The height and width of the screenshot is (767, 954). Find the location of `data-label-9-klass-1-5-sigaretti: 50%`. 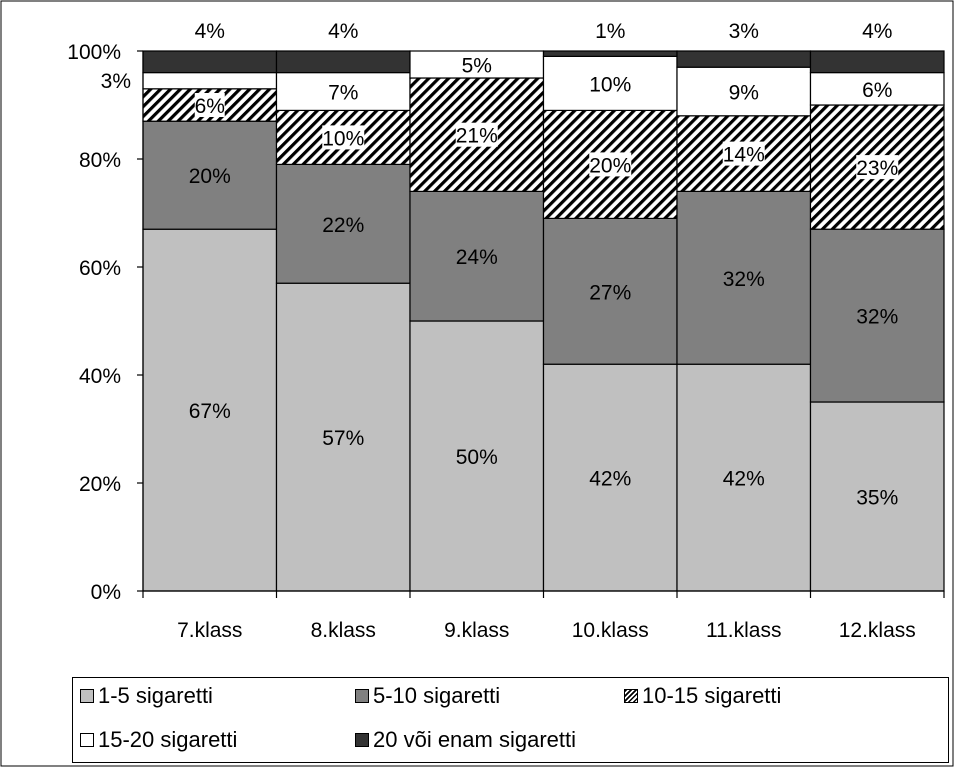

data-label-9-klass-1-5-sigaretti: 50% is located at coordinates (477, 457).